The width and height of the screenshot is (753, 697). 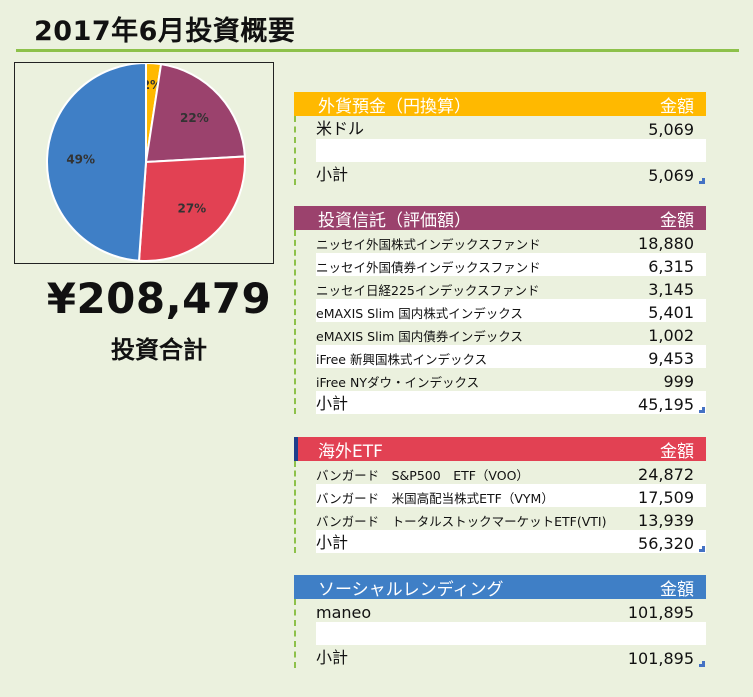 I want to click on row-label: iFree 新興国株式インデックス, so click(x=402, y=359).